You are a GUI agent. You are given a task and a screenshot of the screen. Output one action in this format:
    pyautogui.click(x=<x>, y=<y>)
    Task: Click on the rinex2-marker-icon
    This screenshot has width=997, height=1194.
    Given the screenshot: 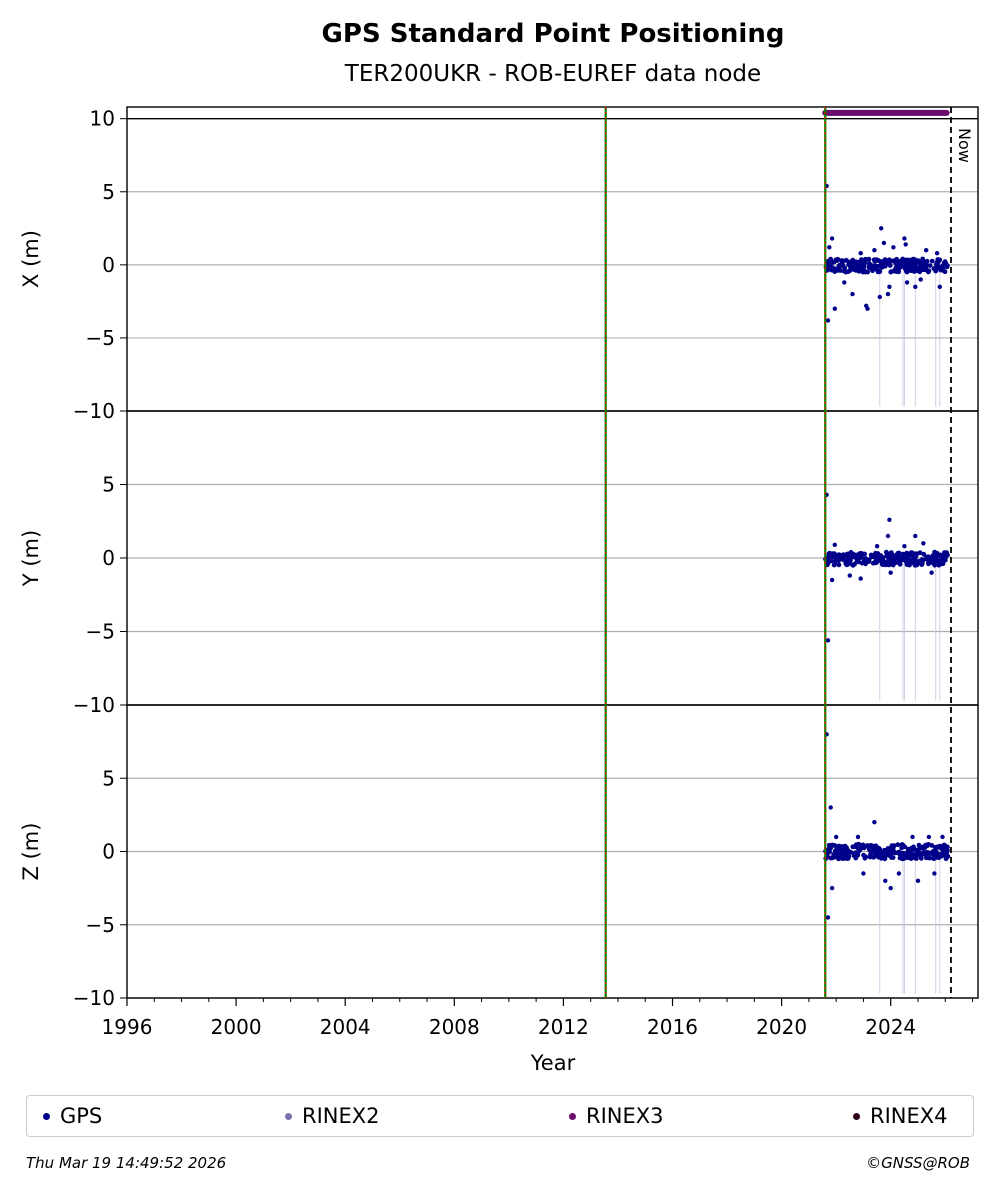 What is the action you would take?
    pyautogui.click(x=288, y=1116)
    